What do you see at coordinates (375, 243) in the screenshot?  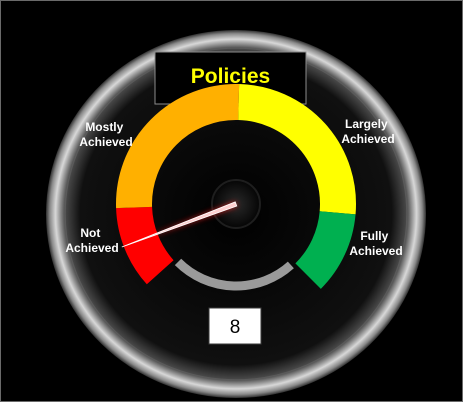 I see `band-label-fully-achieved: Fully Achieved` at bounding box center [375, 243].